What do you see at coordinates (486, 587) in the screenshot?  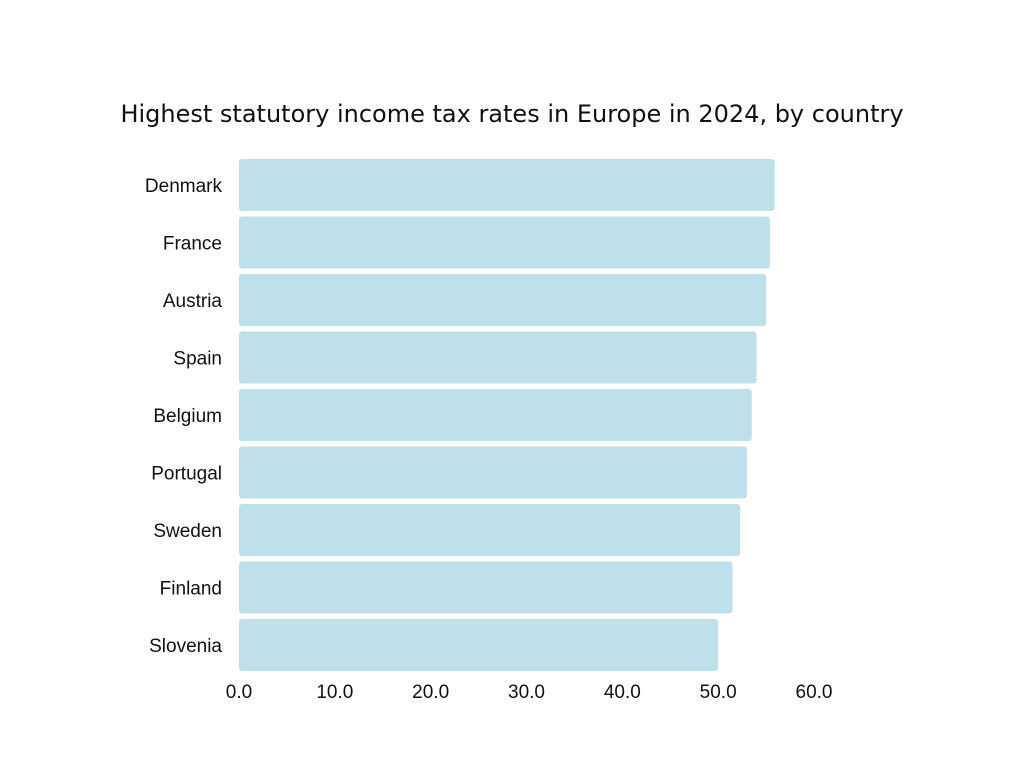 I see `bar-finland` at bounding box center [486, 587].